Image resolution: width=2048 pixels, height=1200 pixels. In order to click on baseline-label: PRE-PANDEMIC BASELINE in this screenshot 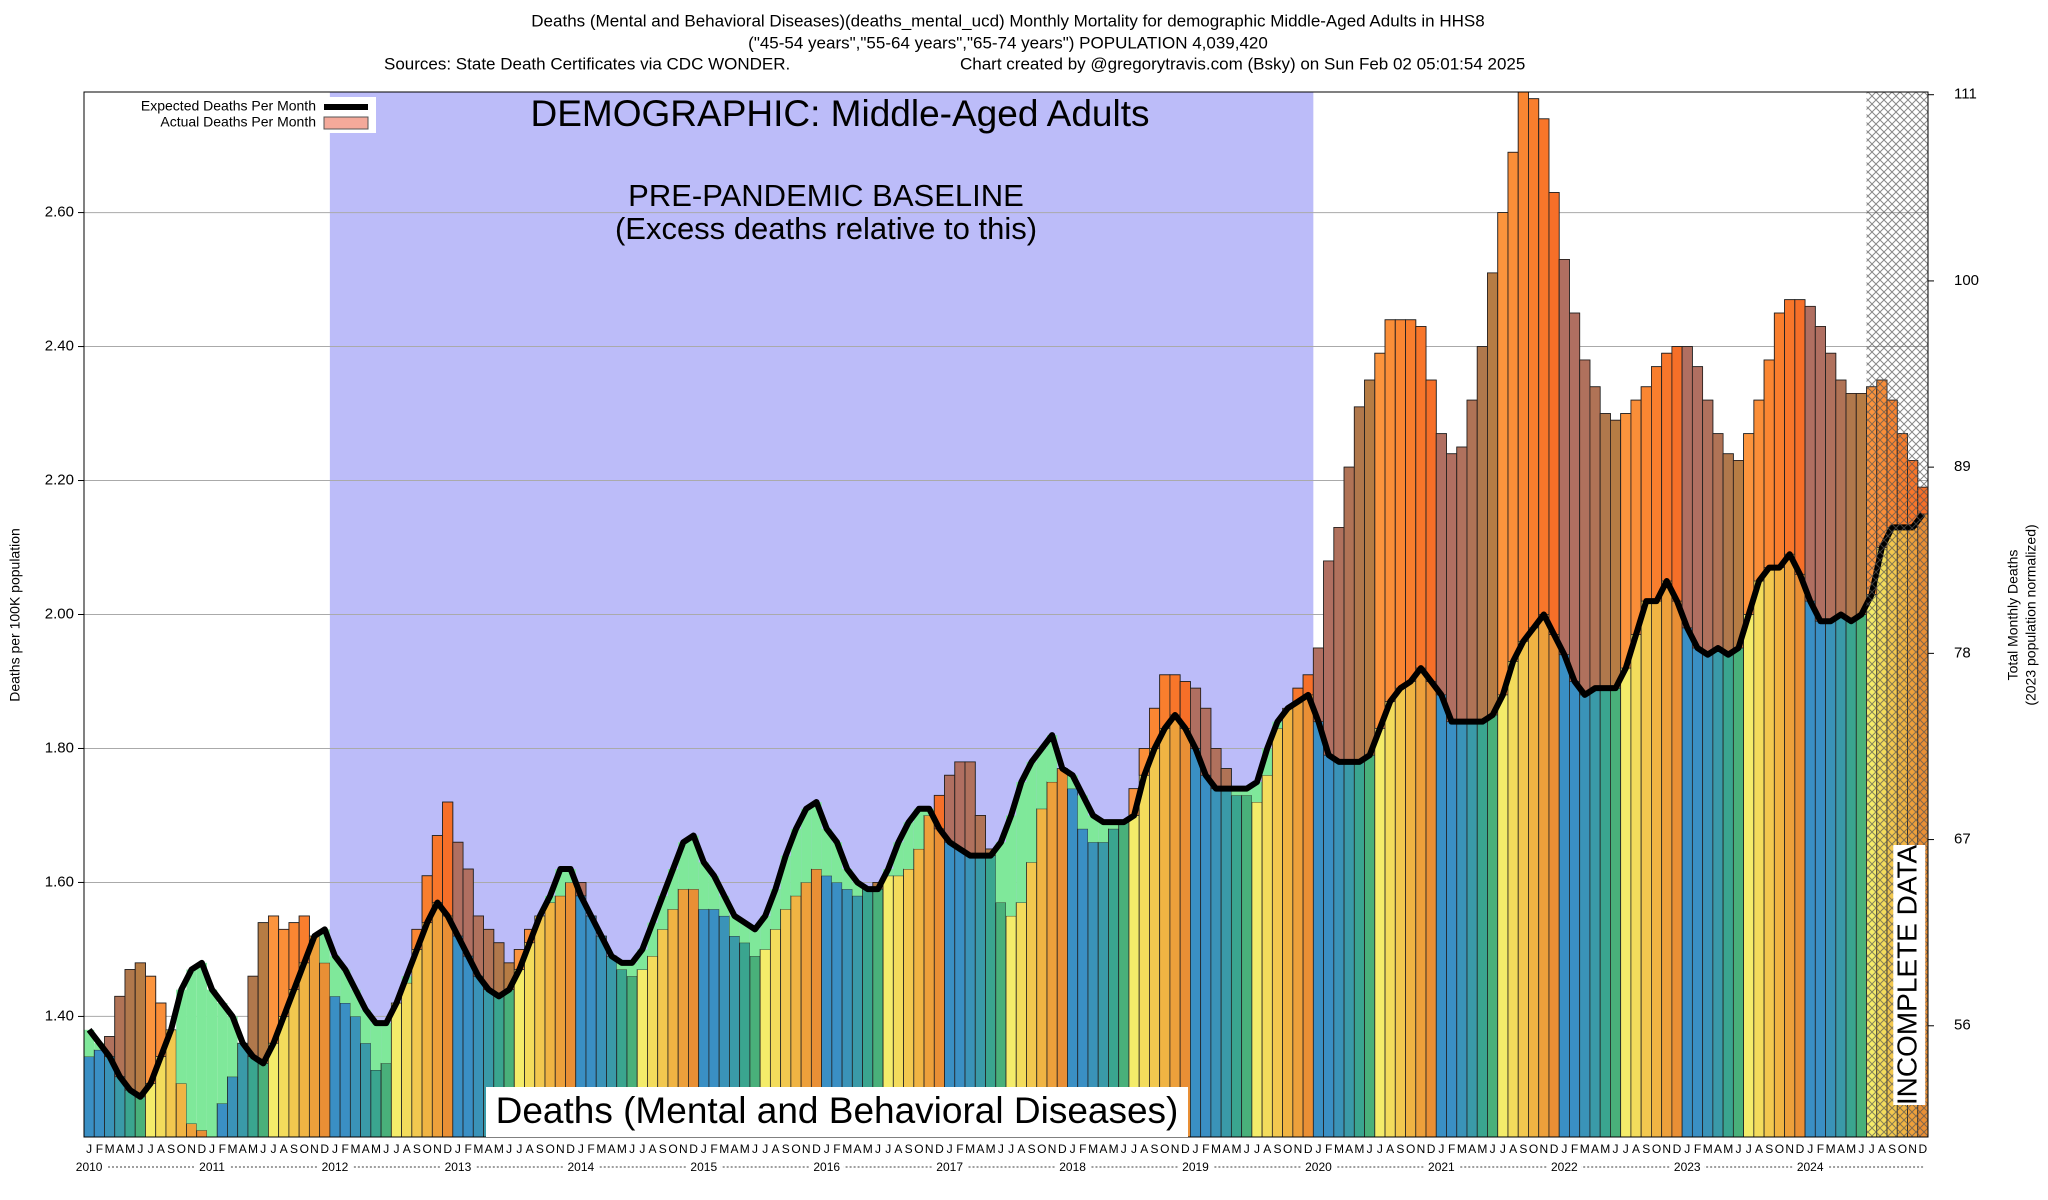, I will do `click(826, 195)`.